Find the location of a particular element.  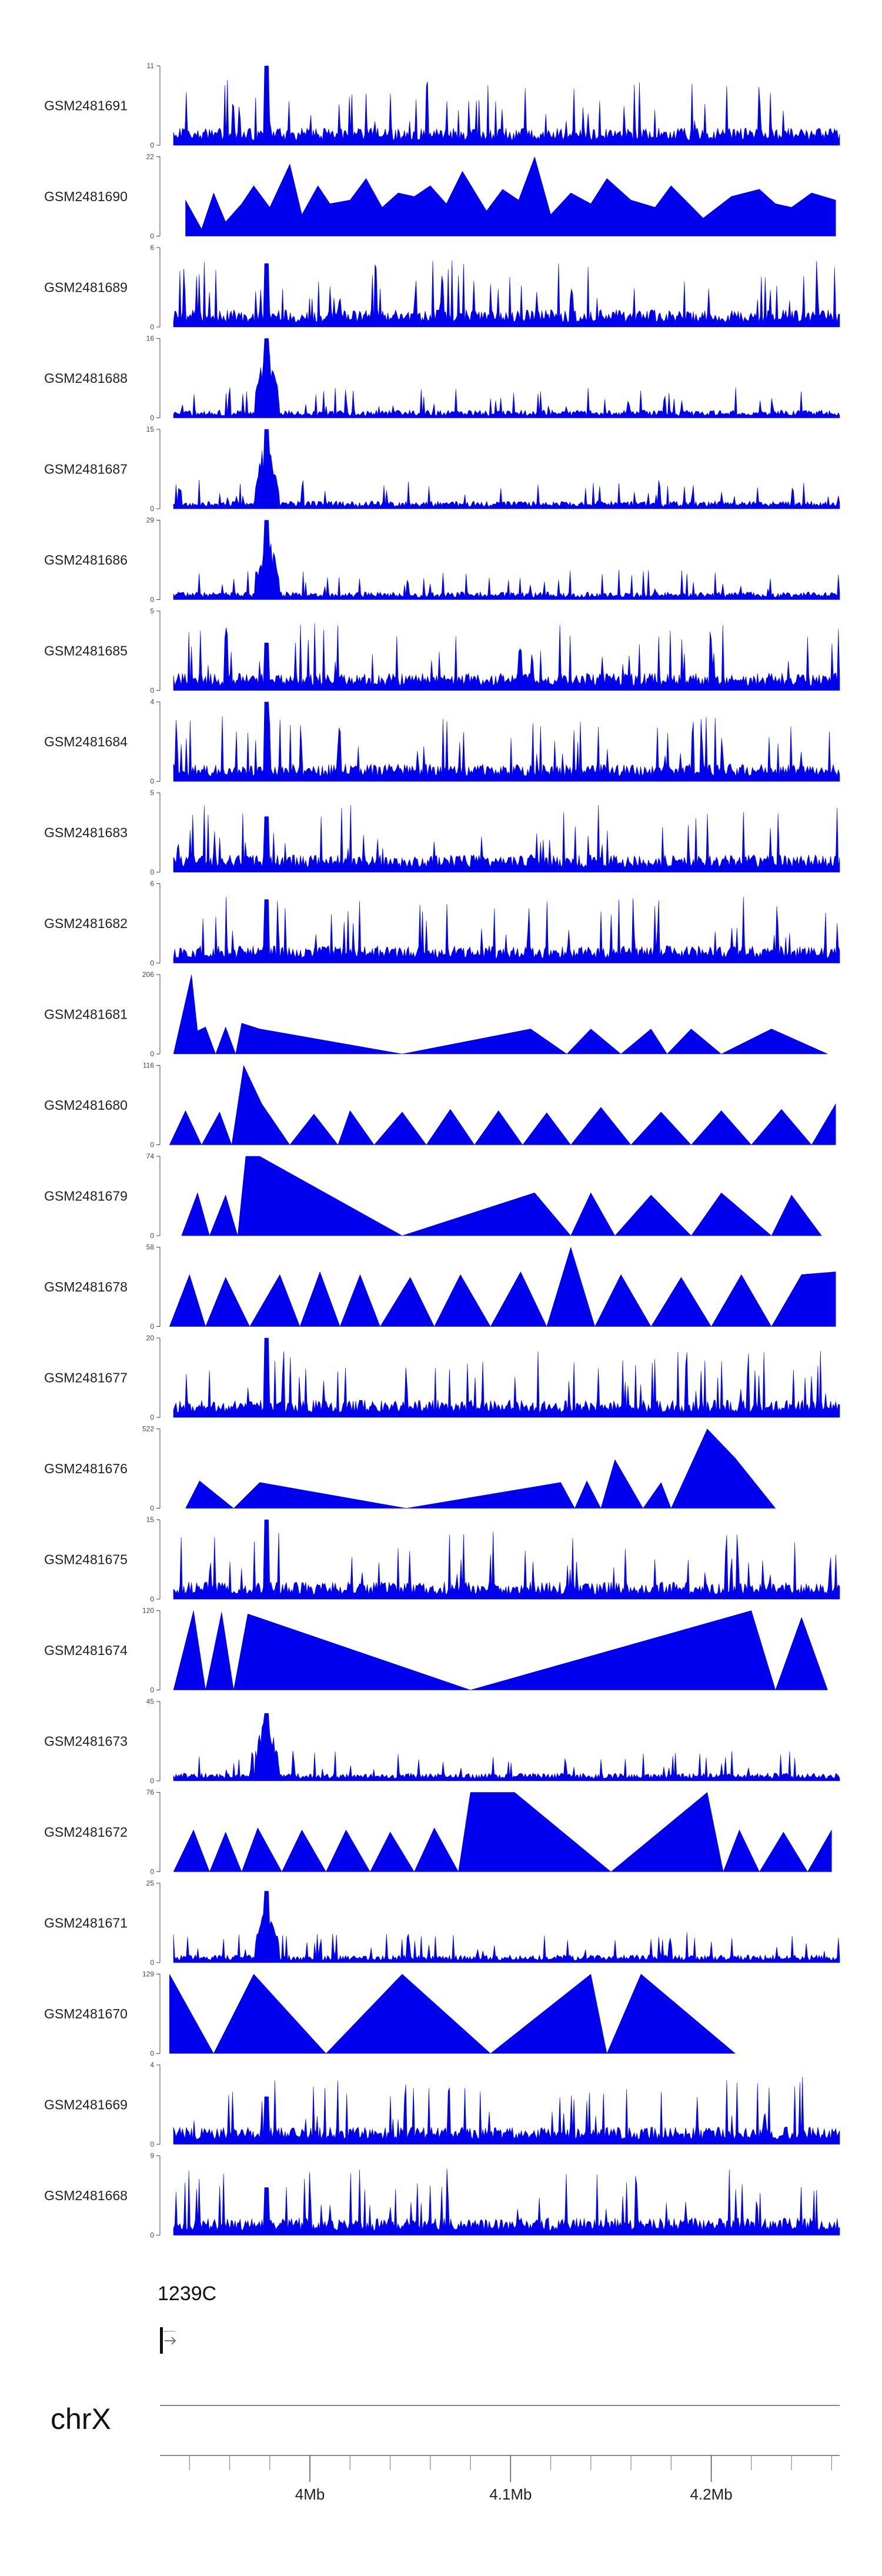

track-GSM2481671: GSM2481671 25 0 is located at coordinates (442, 1923).